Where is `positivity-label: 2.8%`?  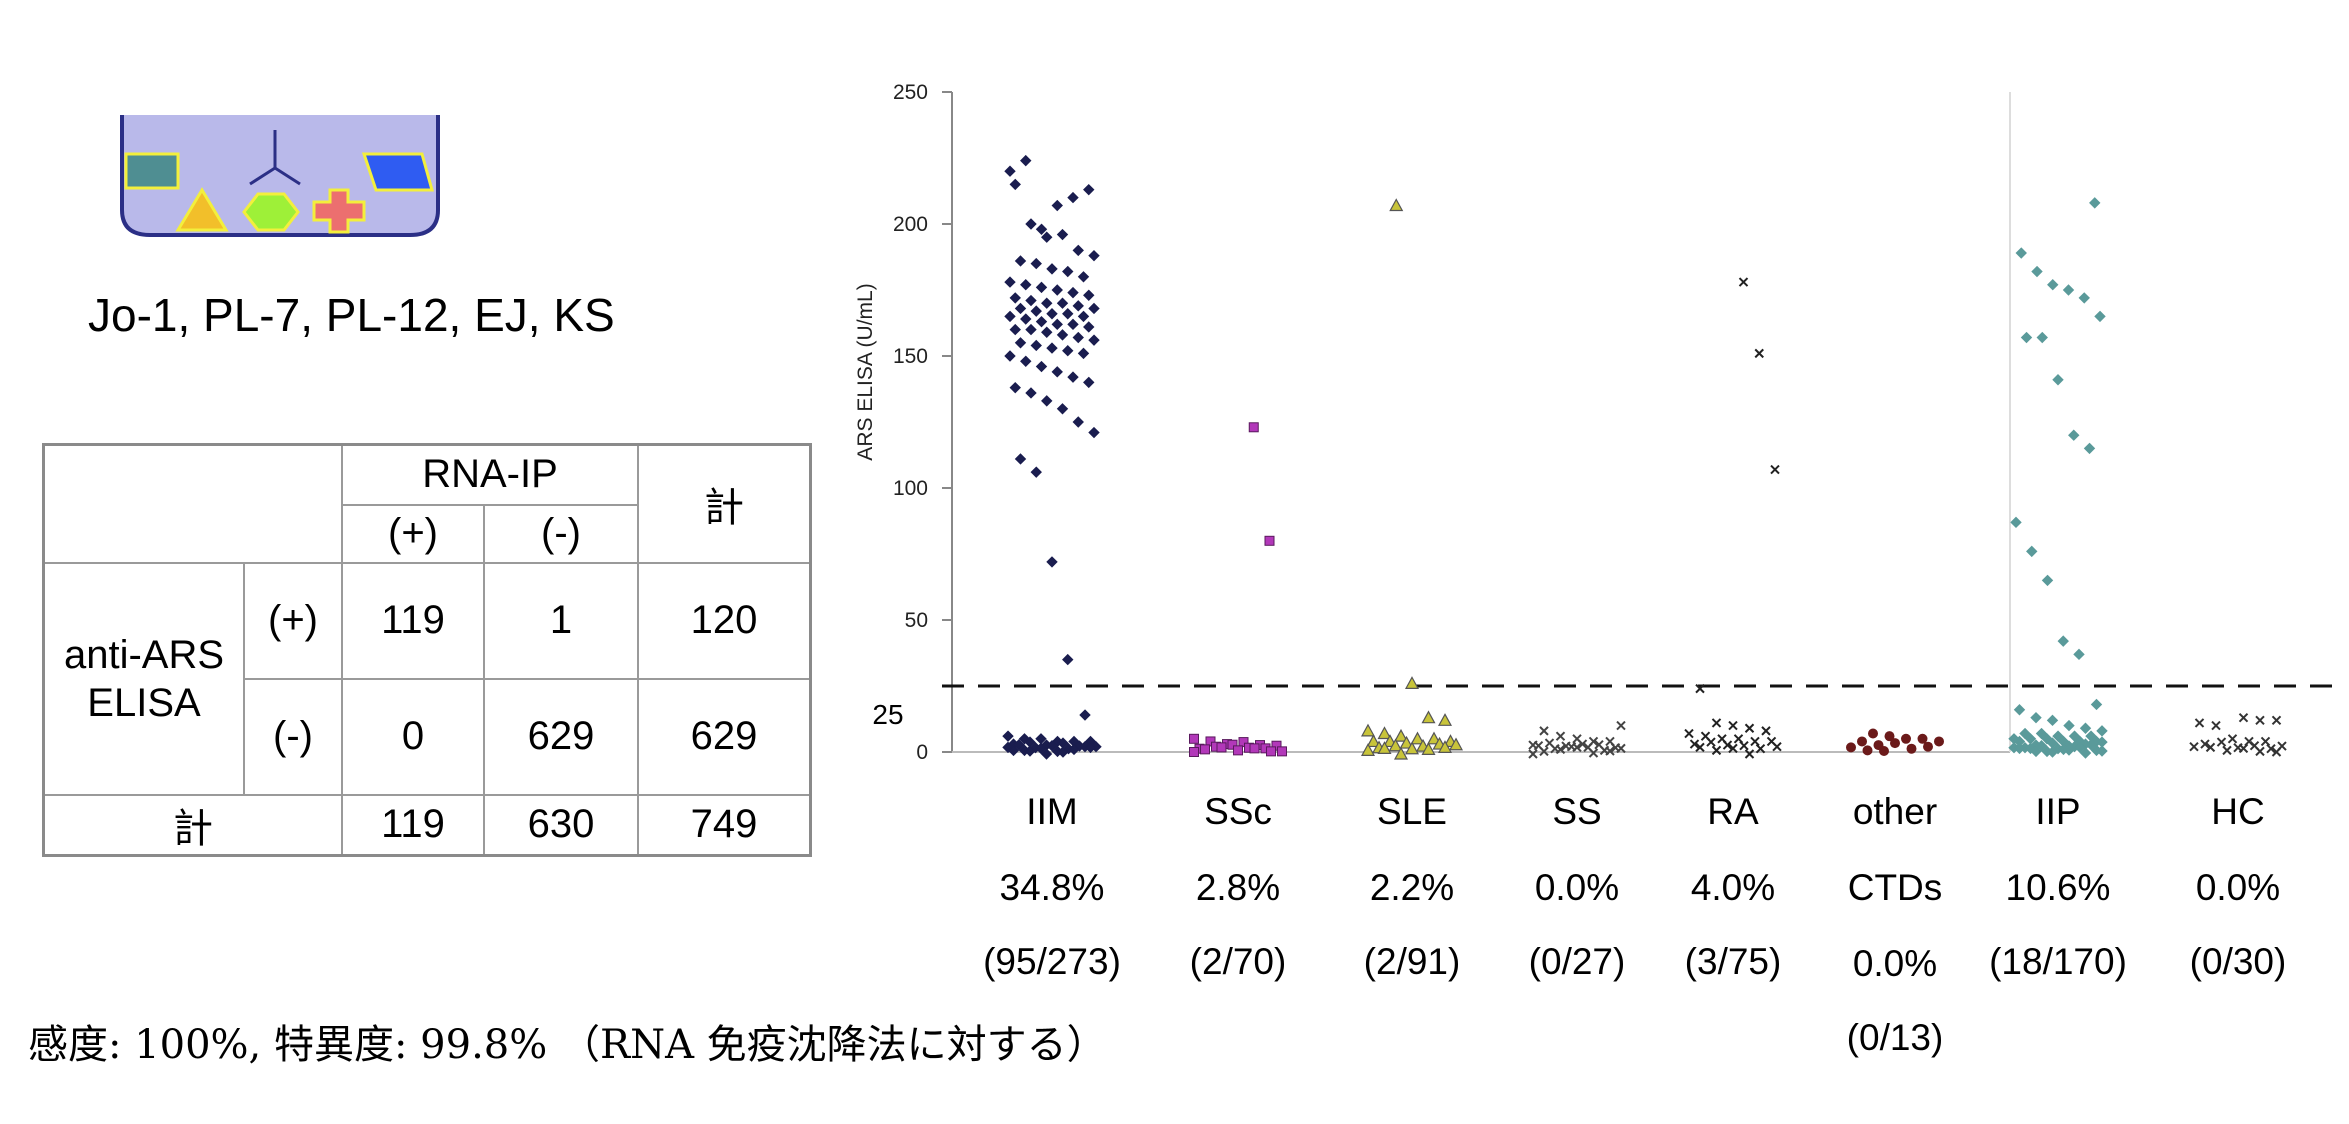
positivity-label: 2.8% is located at coordinates (1238, 887).